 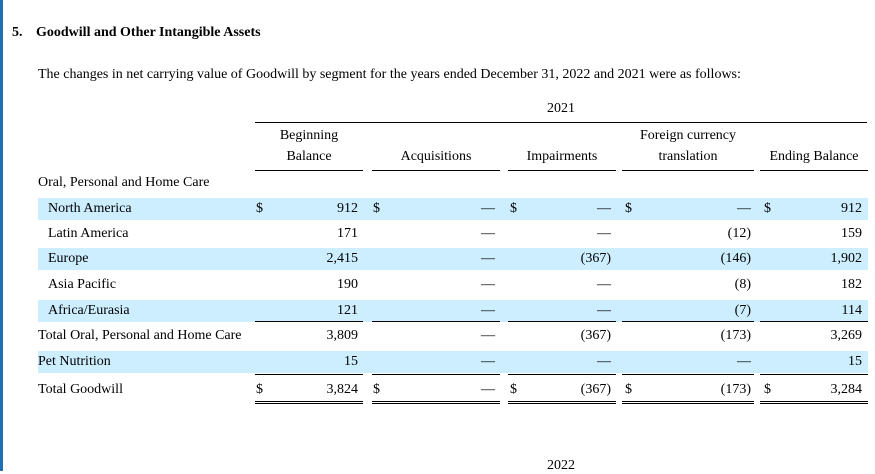 I want to click on beginning-value: 171, so click(x=347, y=233).